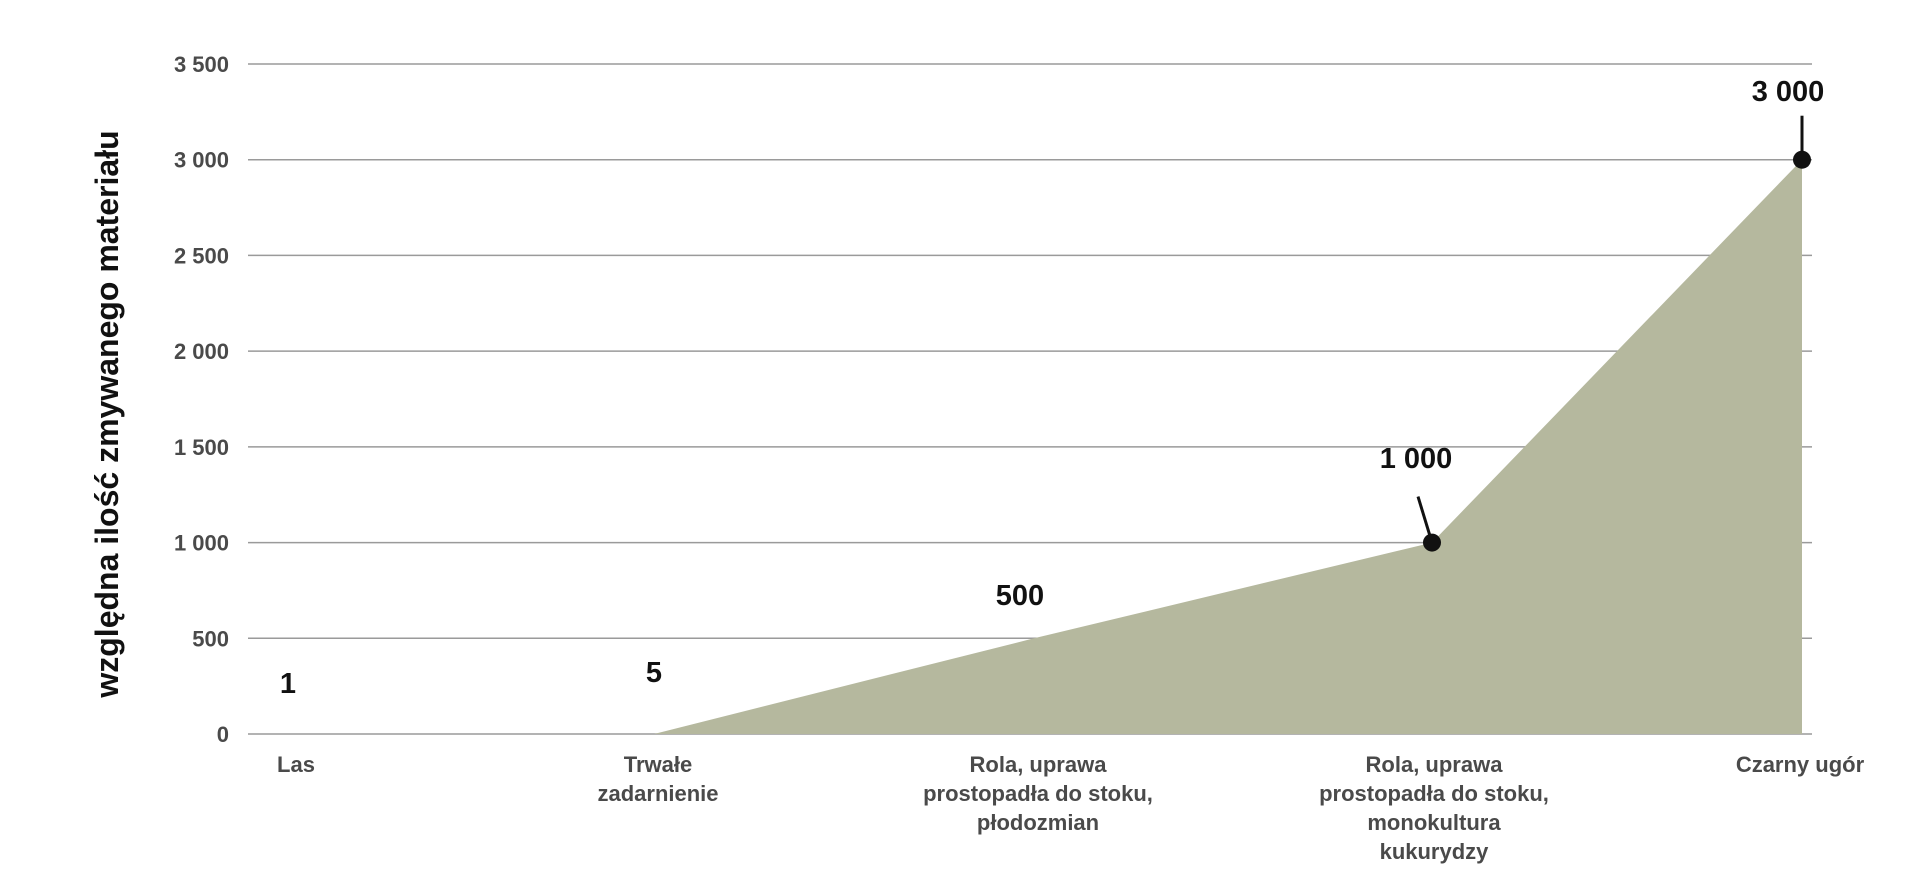  What do you see at coordinates (288, 684) in the screenshot?
I see `data-label: 1` at bounding box center [288, 684].